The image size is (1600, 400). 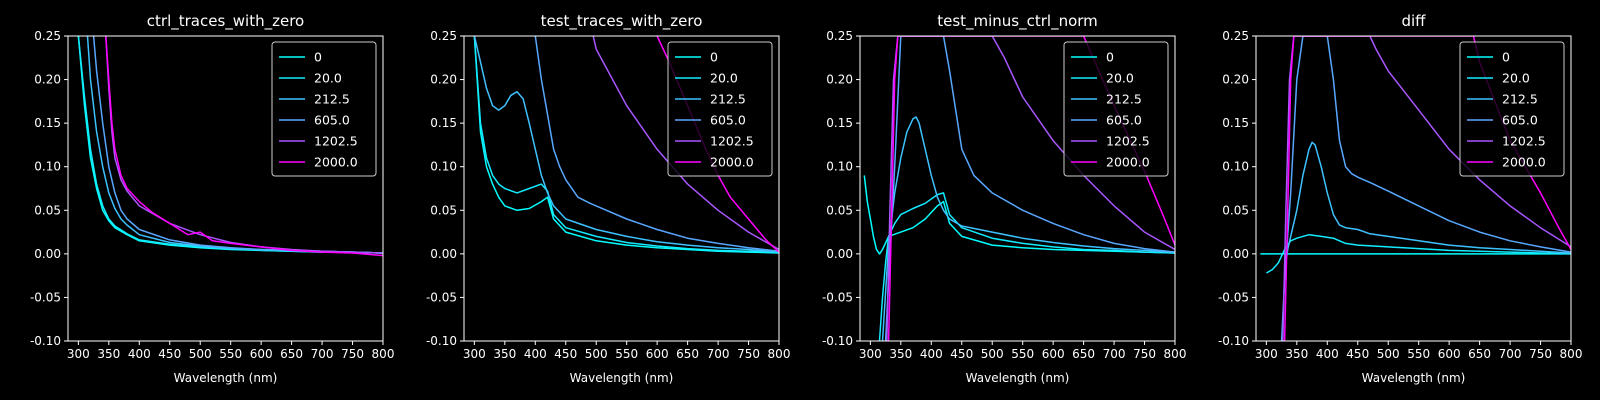 What do you see at coordinates (870, 354) in the screenshot?
I see `x-tick-label: 300` at bounding box center [870, 354].